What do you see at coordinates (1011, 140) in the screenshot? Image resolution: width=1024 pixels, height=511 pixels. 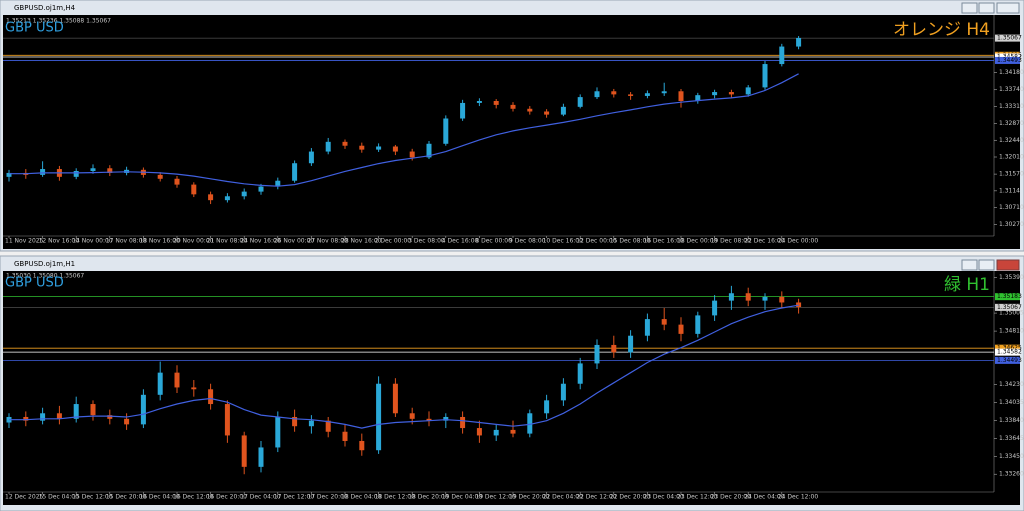 I see `y-tick-label: 1.32440` at bounding box center [1011, 140].